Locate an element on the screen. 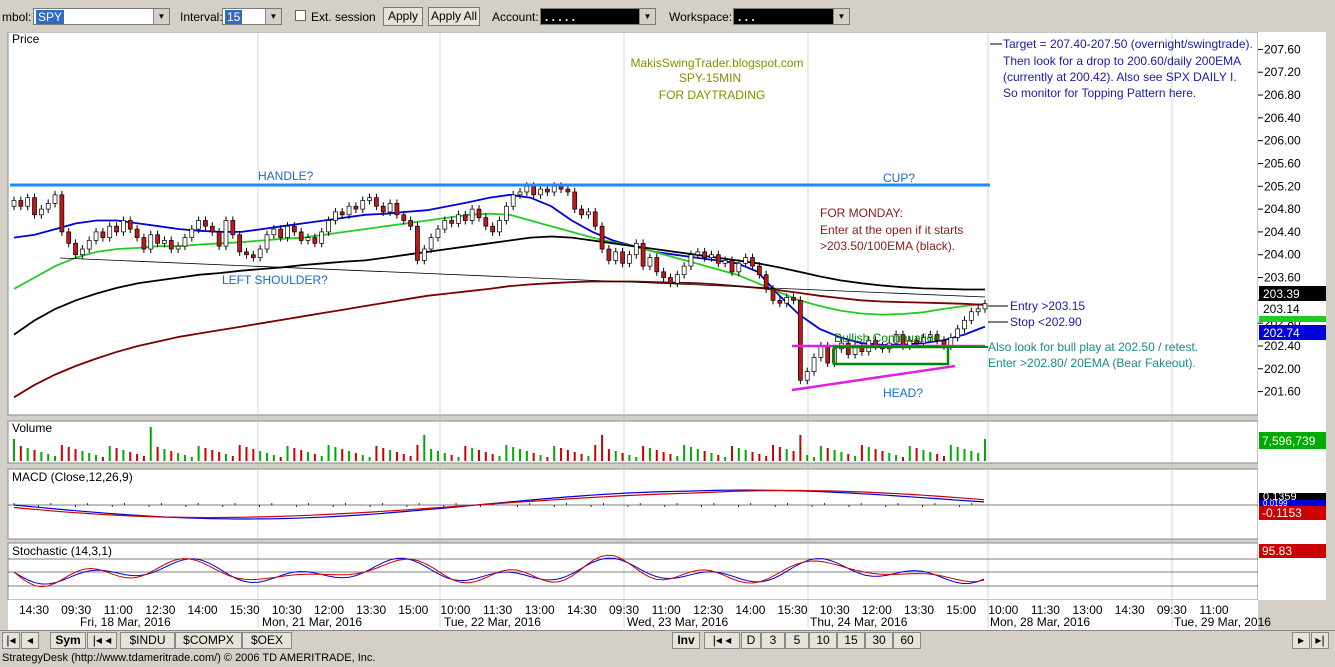 The image size is (1335, 667). prev-button: ◂ is located at coordinates (30, 640).